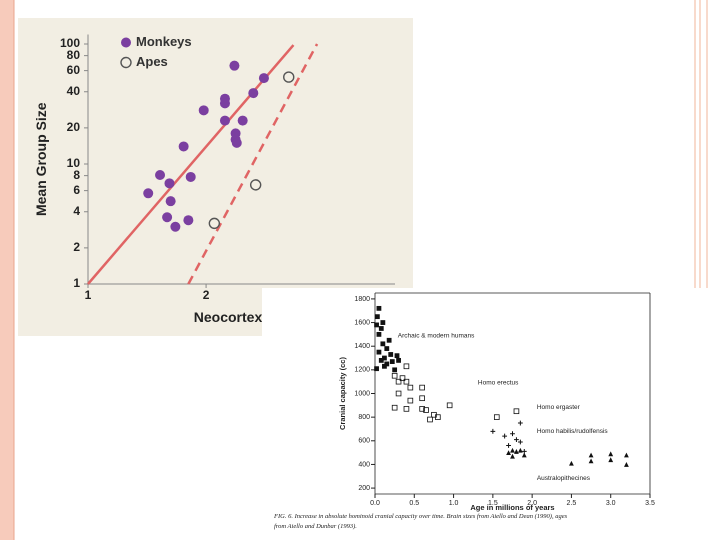 The width and height of the screenshot is (720, 540). I want to click on x-tick-label: 1, so click(88, 295).